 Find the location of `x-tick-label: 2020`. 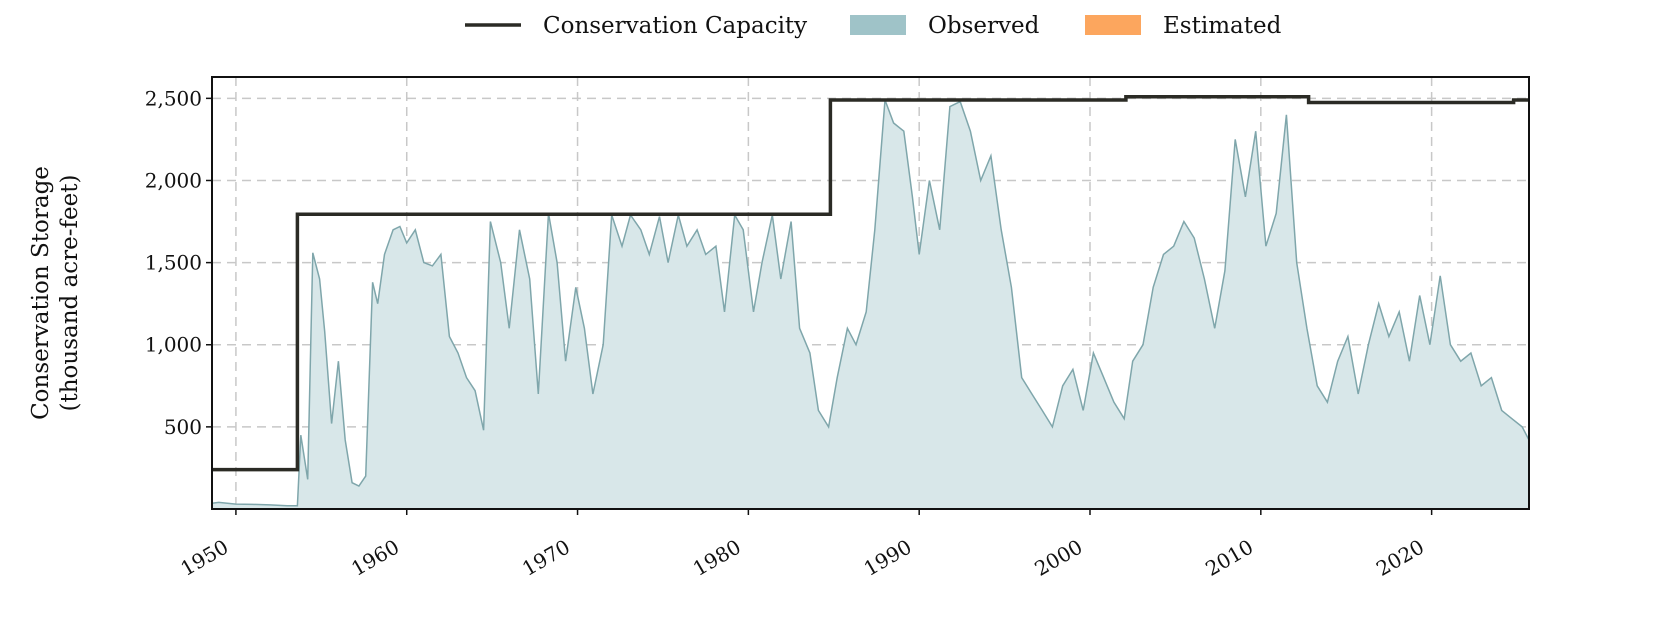

x-tick-label: 2020 is located at coordinates (1400, 558).